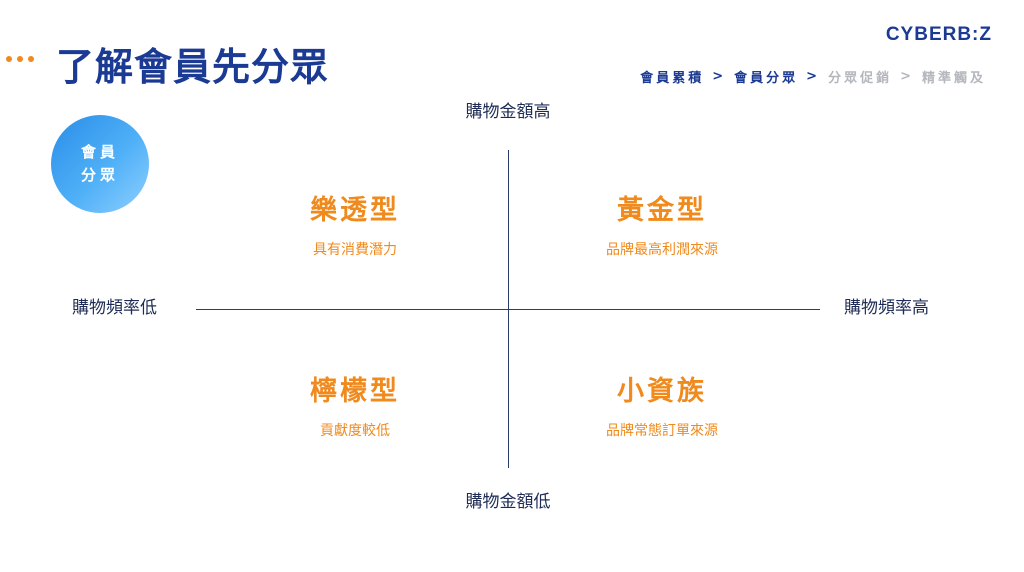 This screenshot has width=1024, height=572. I want to click on breadcrumb-step-2: 會員分眾, so click(766, 78).